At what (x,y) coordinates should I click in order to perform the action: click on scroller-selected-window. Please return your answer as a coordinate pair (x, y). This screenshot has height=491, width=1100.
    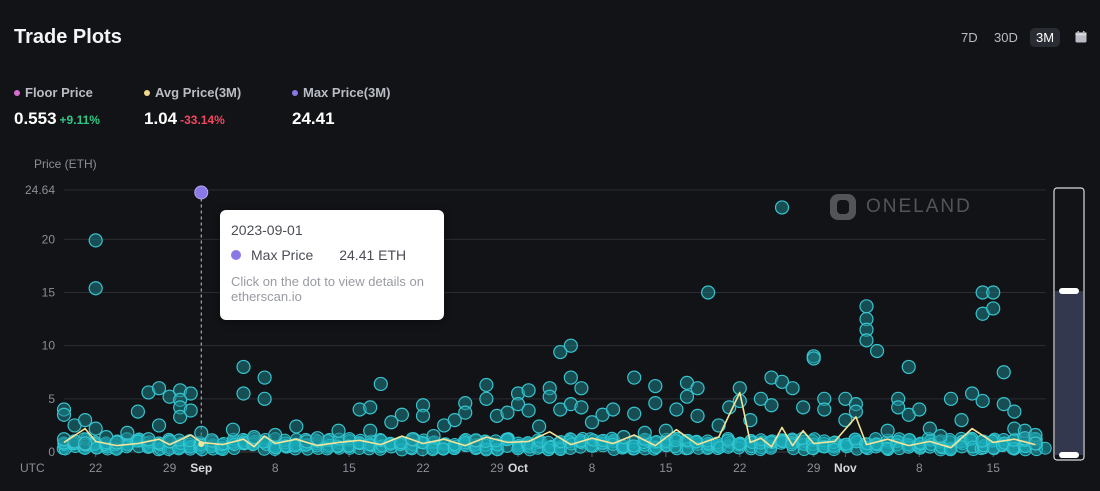
    Looking at the image, I should click on (1069, 373).